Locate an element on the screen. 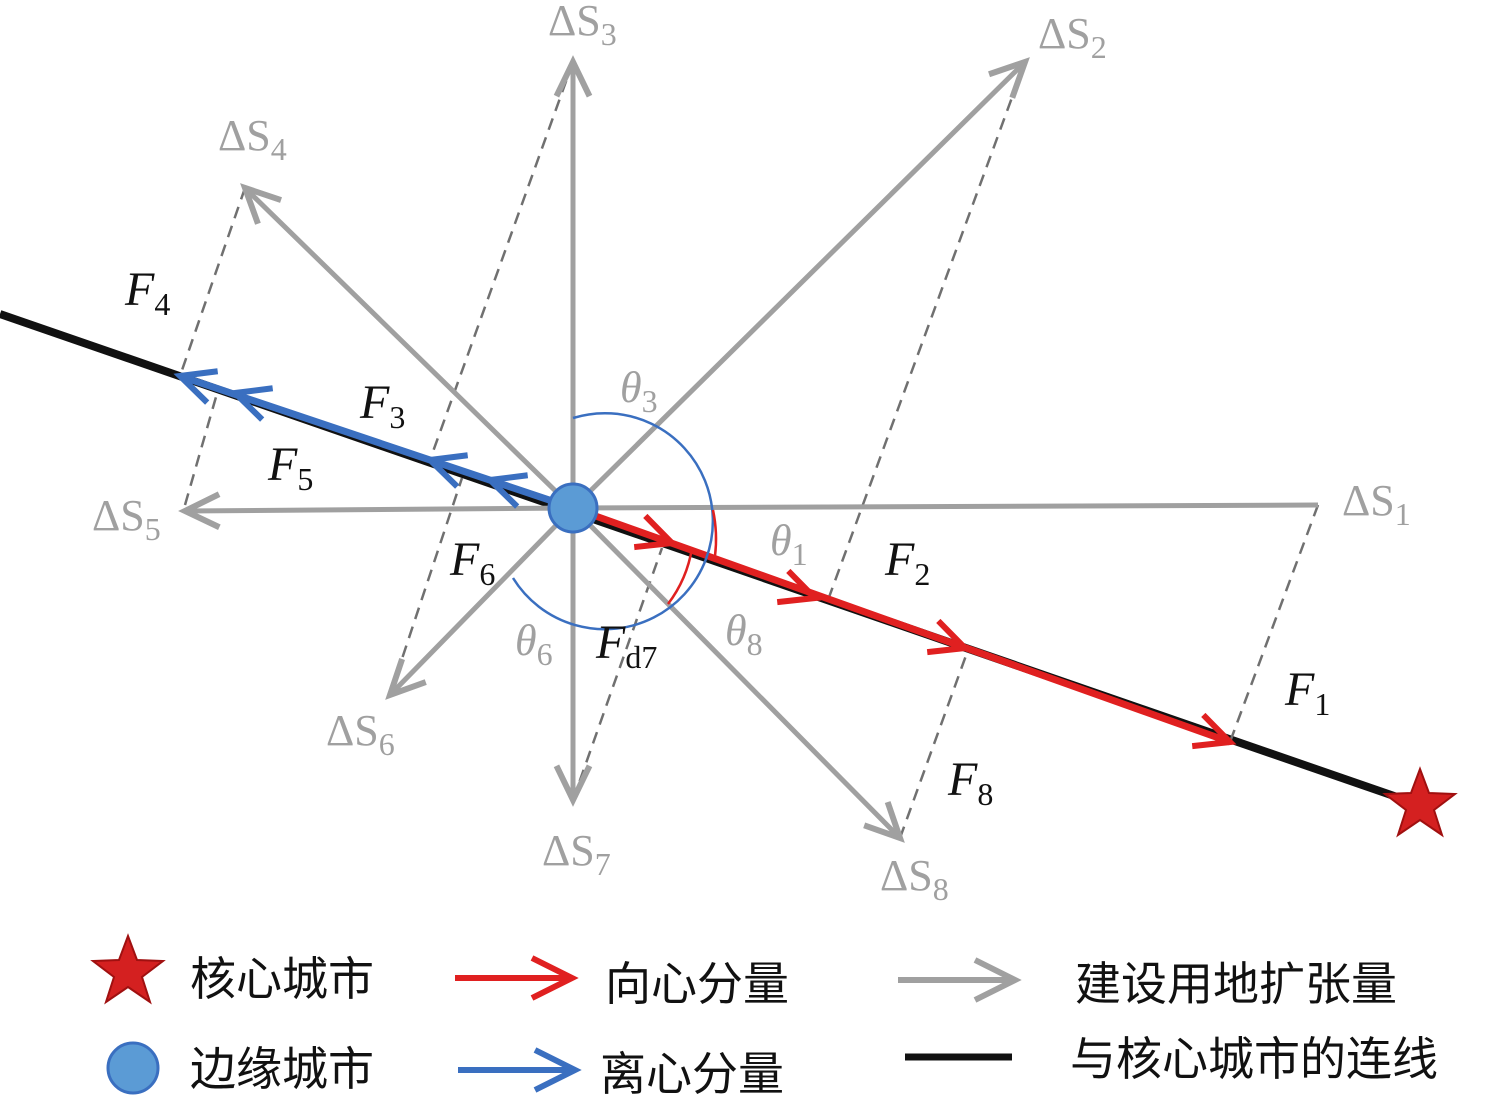 The image size is (1500, 1098). force-label-8: F8 is located at coordinates (970, 782).